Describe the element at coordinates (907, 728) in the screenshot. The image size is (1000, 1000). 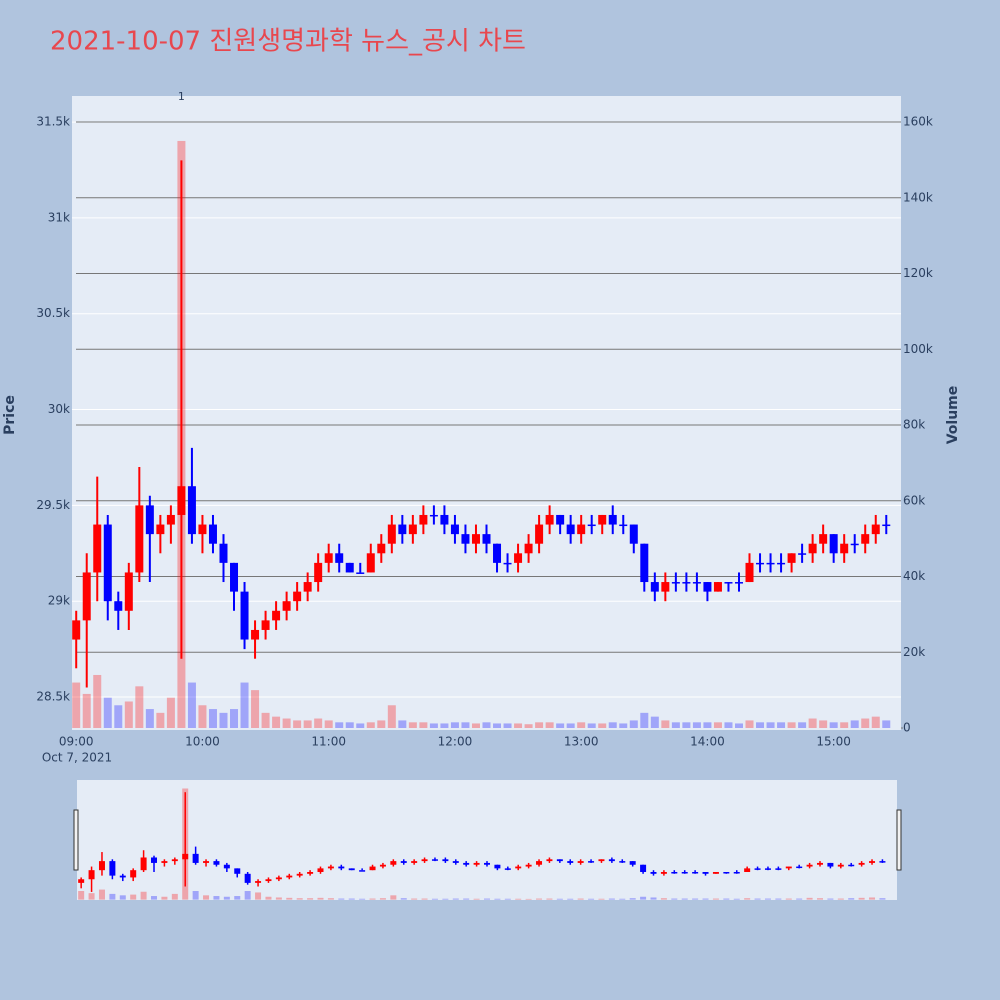
I see `y2-tick-label: 0` at that location.